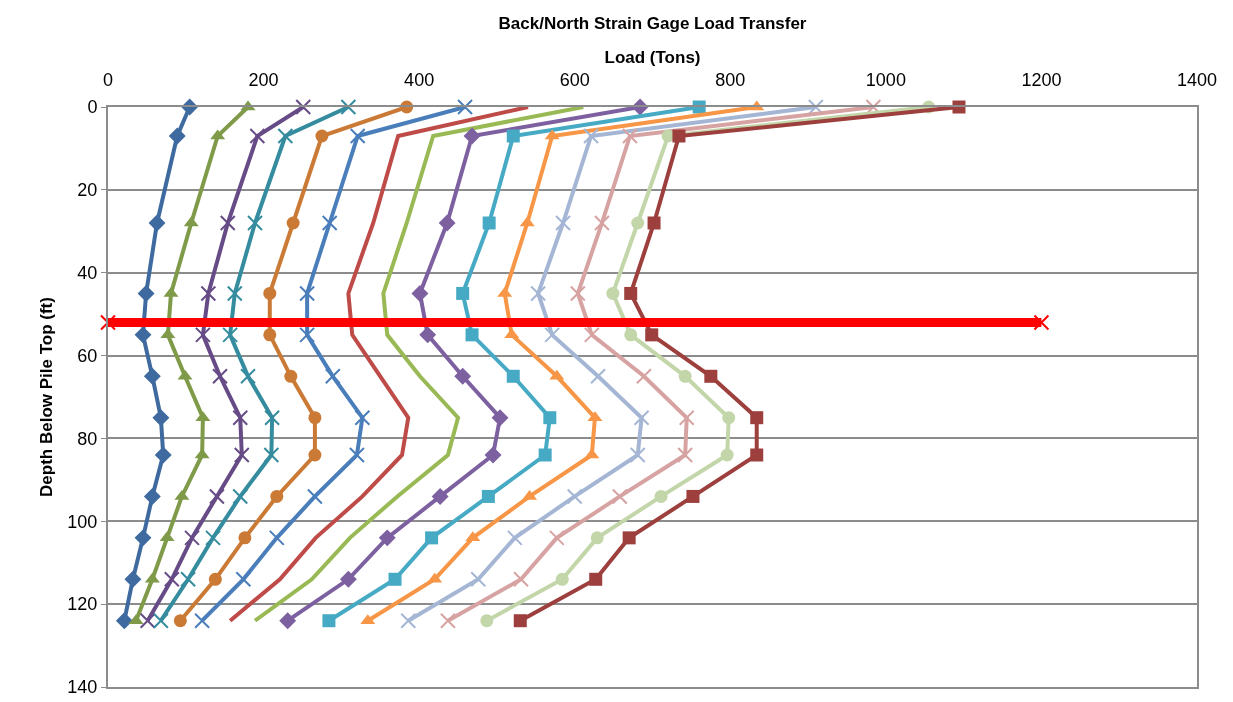  Describe the element at coordinates (574, 79) in the screenshot. I see `x-tick-label: 600` at that location.